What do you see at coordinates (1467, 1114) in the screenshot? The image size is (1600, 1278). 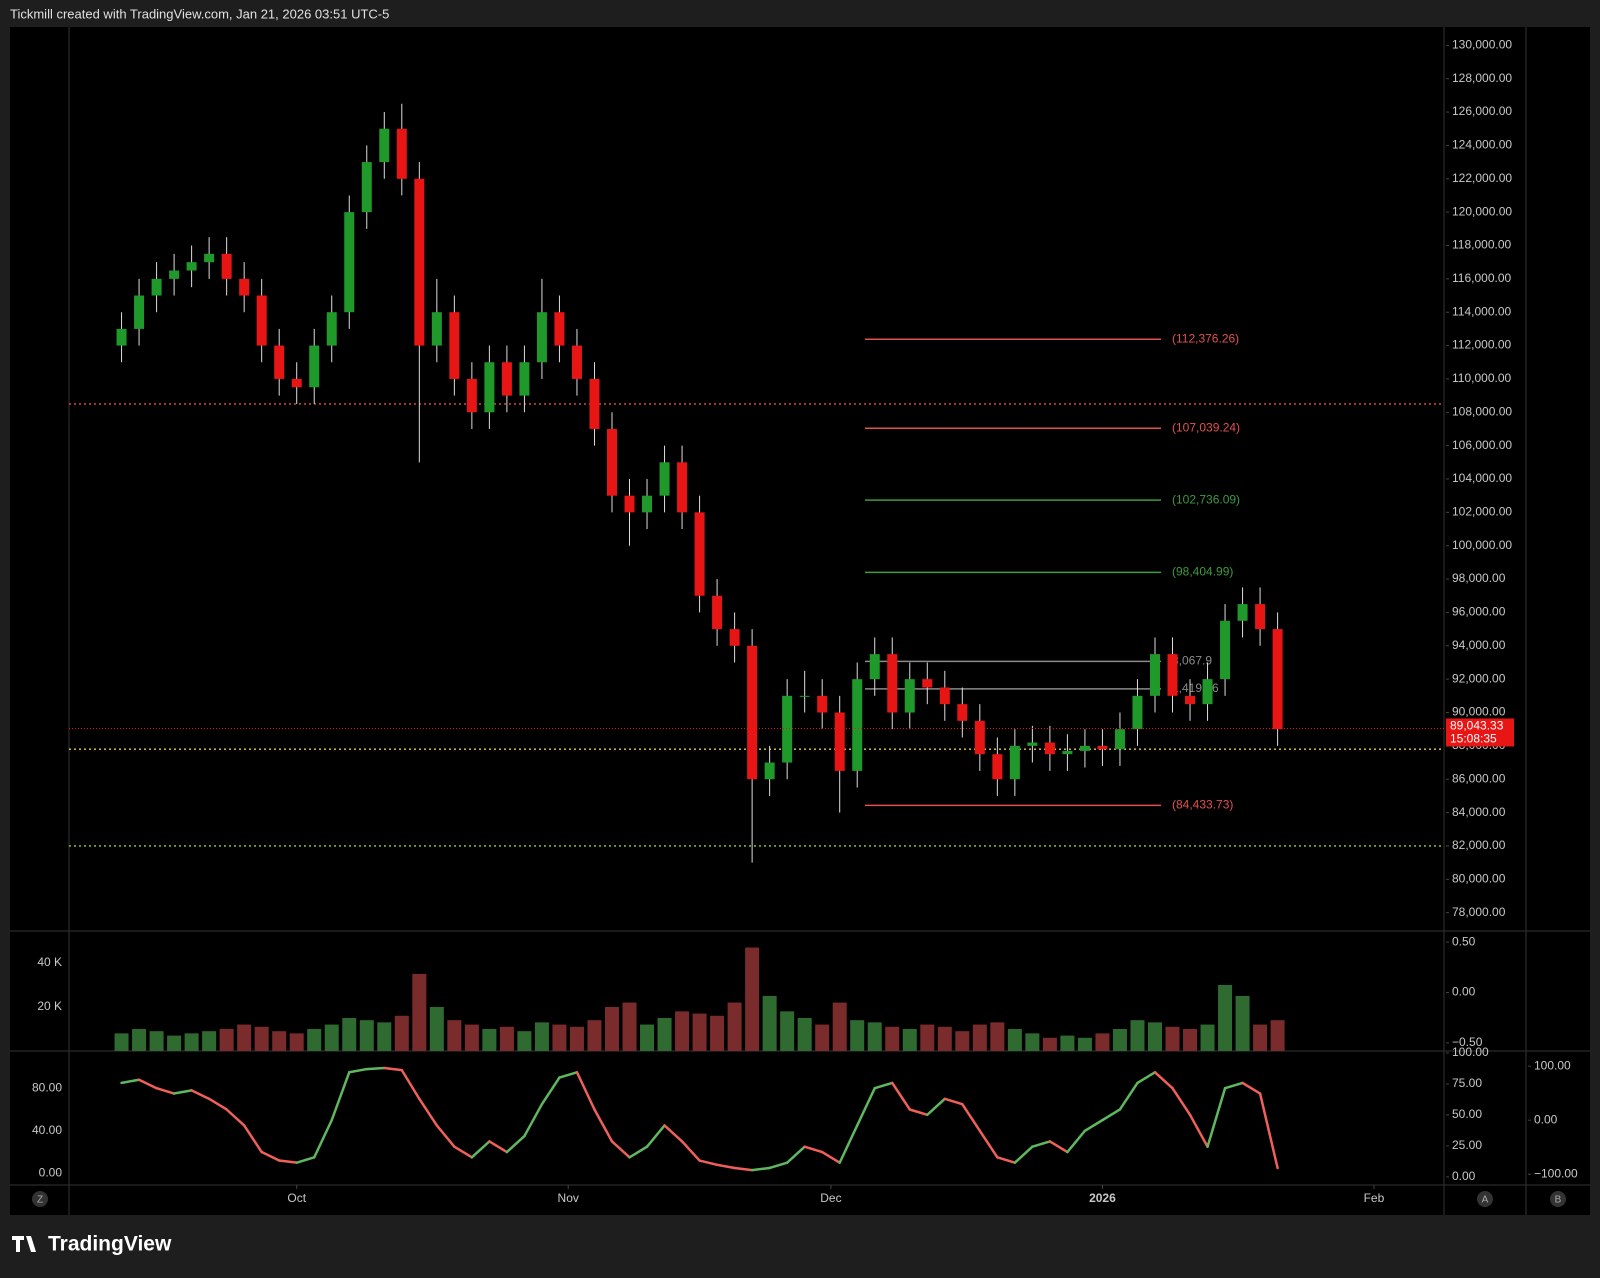 I see `y-tick-label: 50.00` at bounding box center [1467, 1114].